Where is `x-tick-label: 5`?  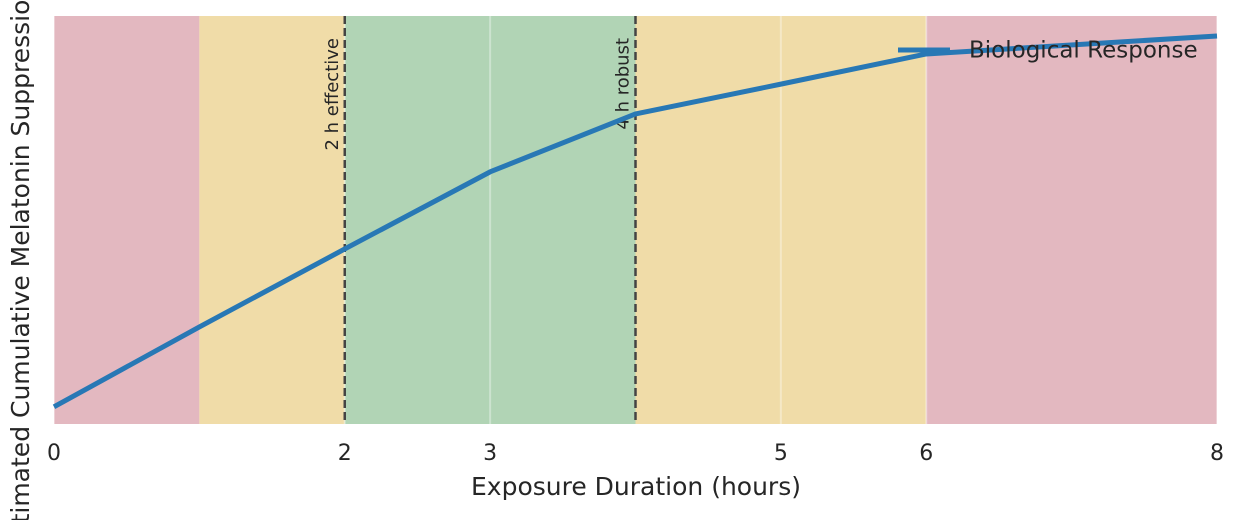
x-tick-label: 5 is located at coordinates (781, 453).